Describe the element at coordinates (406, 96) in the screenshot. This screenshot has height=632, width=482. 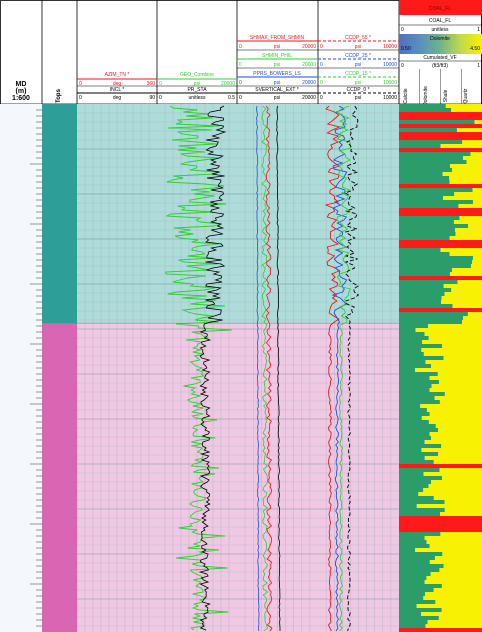
I see `mineral-label-calcite: Calcite` at that location.